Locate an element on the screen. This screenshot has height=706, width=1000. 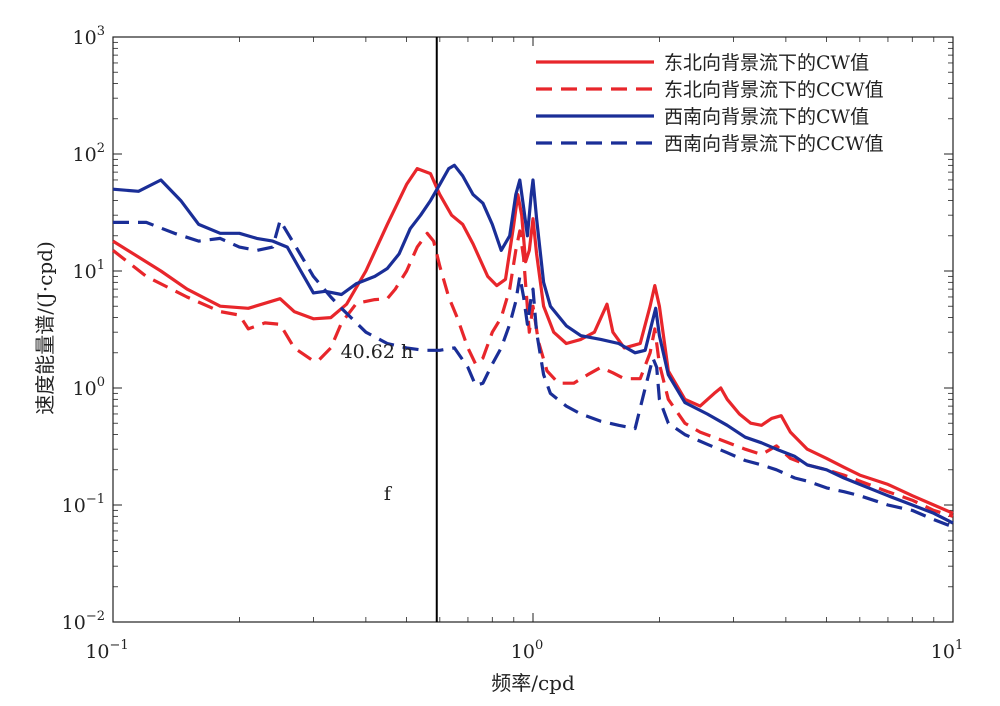
x-axis-label: 频率/cpd is located at coordinates (533, 683).